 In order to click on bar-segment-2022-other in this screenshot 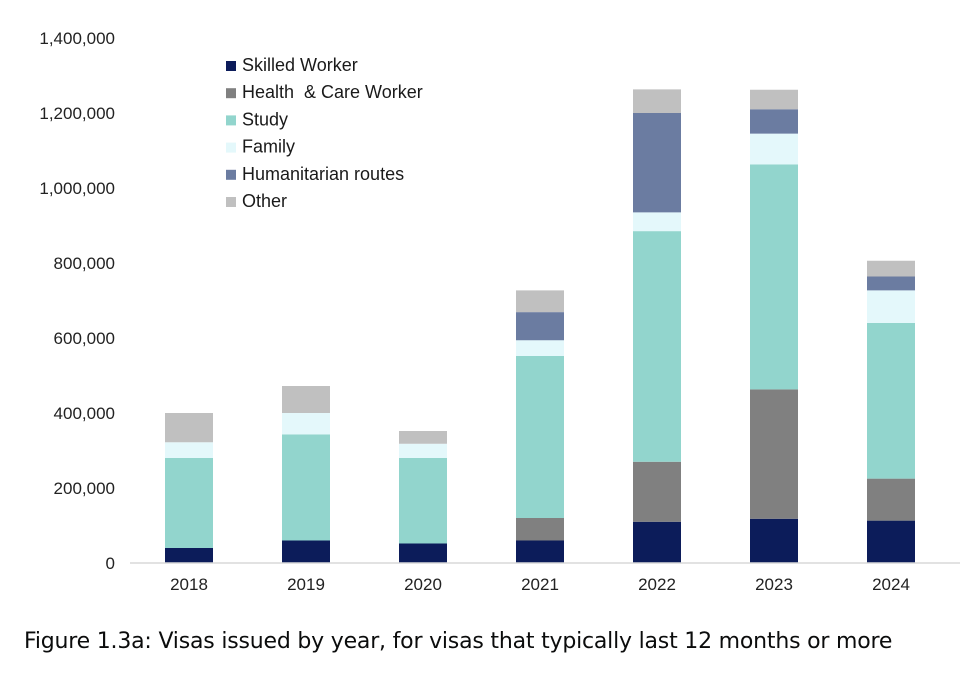, I will do `click(657, 101)`.